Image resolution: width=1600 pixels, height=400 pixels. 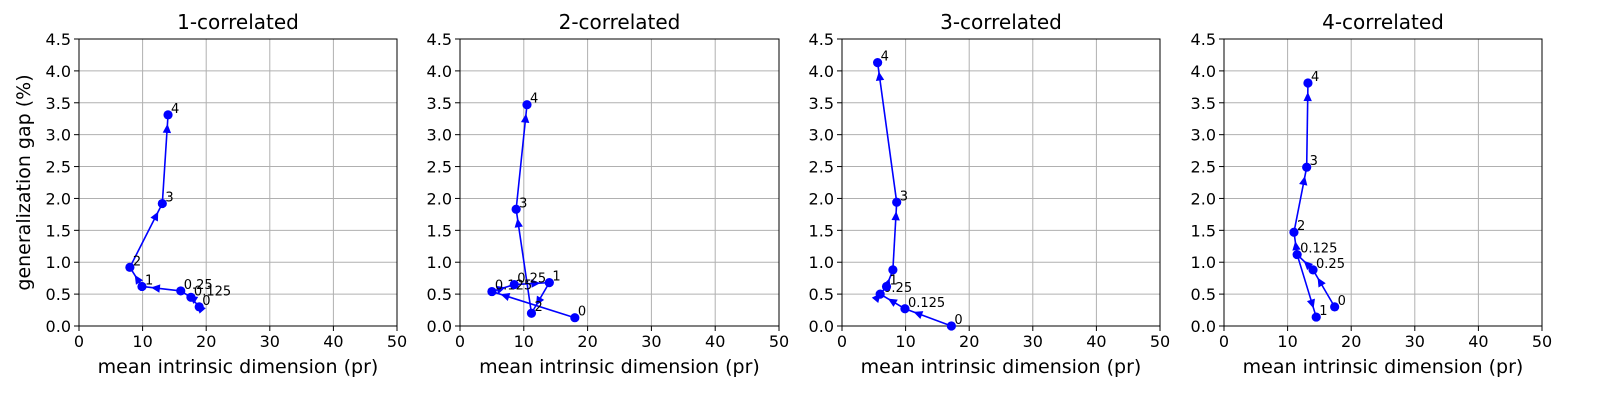 What do you see at coordinates (1203, 198) in the screenshot?
I see `y-tick-label: 2.0` at bounding box center [1203, 198].